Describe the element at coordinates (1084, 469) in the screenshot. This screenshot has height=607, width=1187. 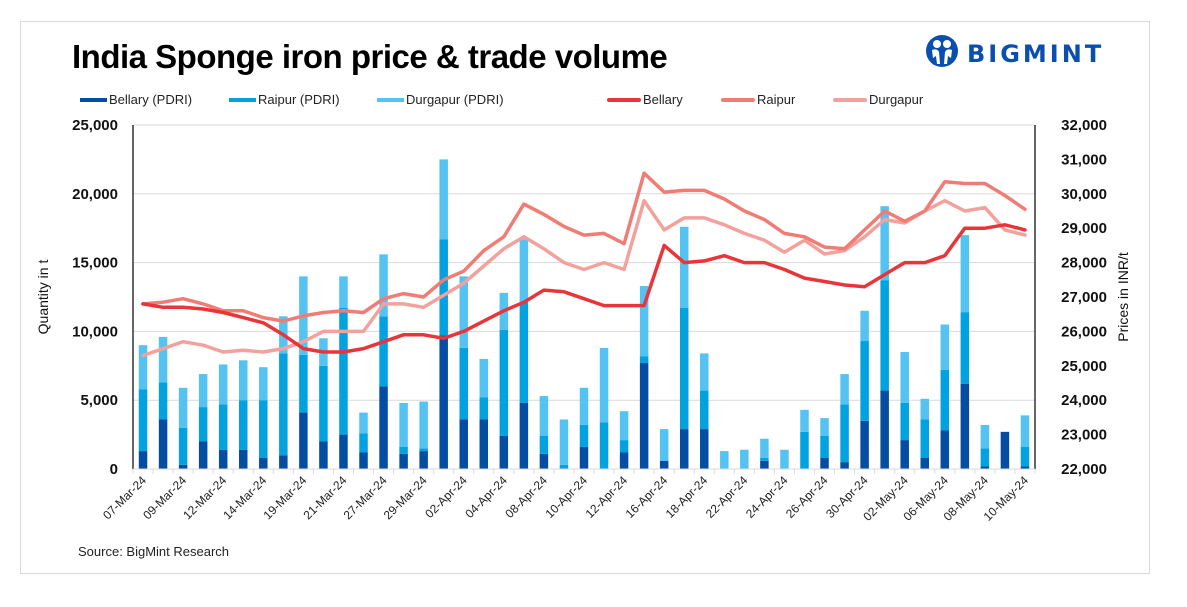
I see `y2-tick-label: 22,000` at that location.